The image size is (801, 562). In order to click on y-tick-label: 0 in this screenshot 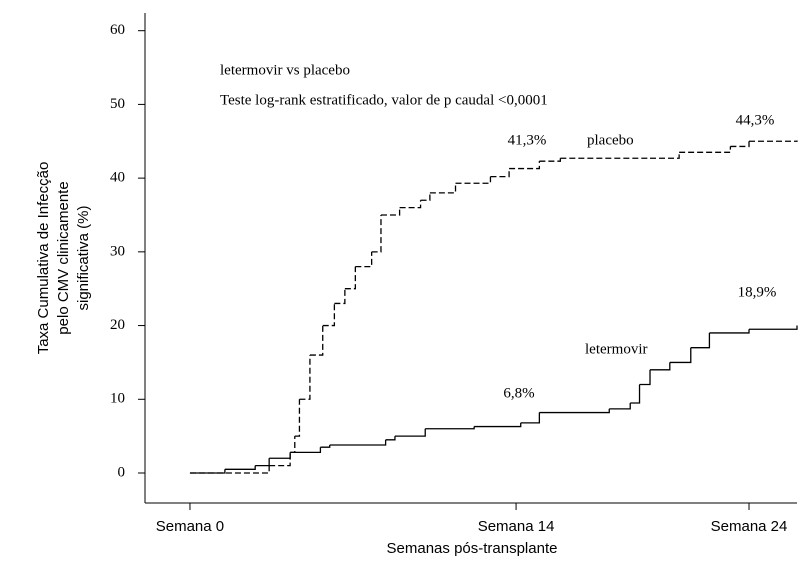, I will do `click(122, 472)`.